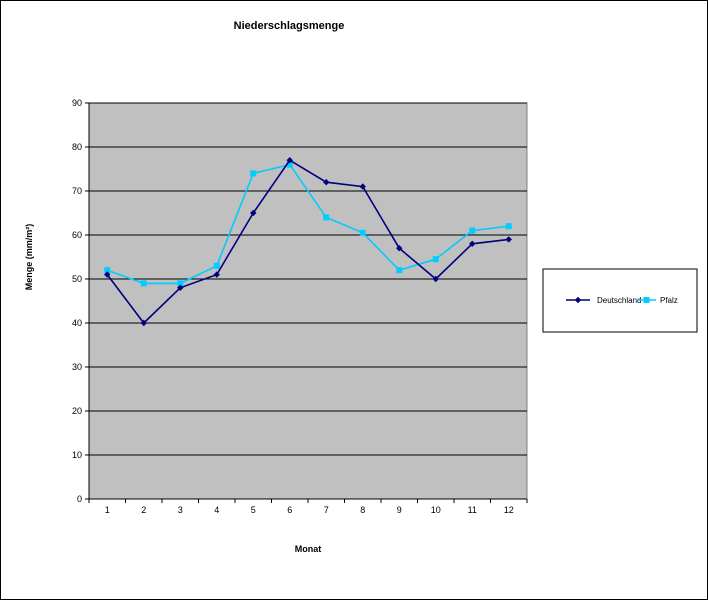 The image size is (708, 600). Describe the element at coordinates (253, 510) in the screenshot. I see `x-tick-label: 5` at that location.